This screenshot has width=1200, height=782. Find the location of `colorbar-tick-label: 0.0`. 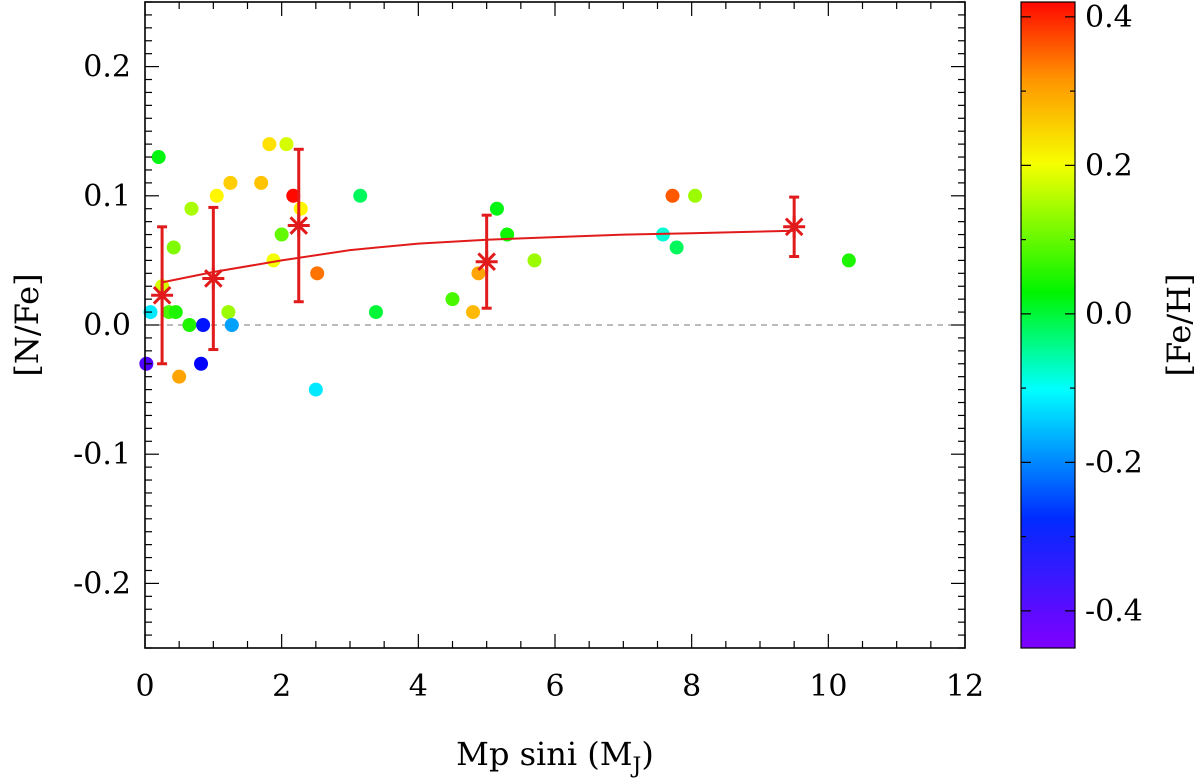

colorbar-tick-label: 0.0 is located at coordinates (1109, 314).